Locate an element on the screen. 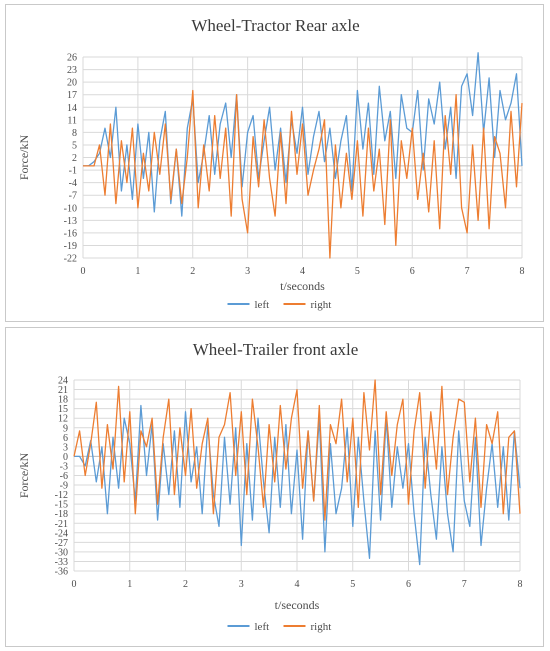 Image resolution: width=550 pixels, height=651 pixels. y-tick-label: 14 is located at coordinates (72, 108).